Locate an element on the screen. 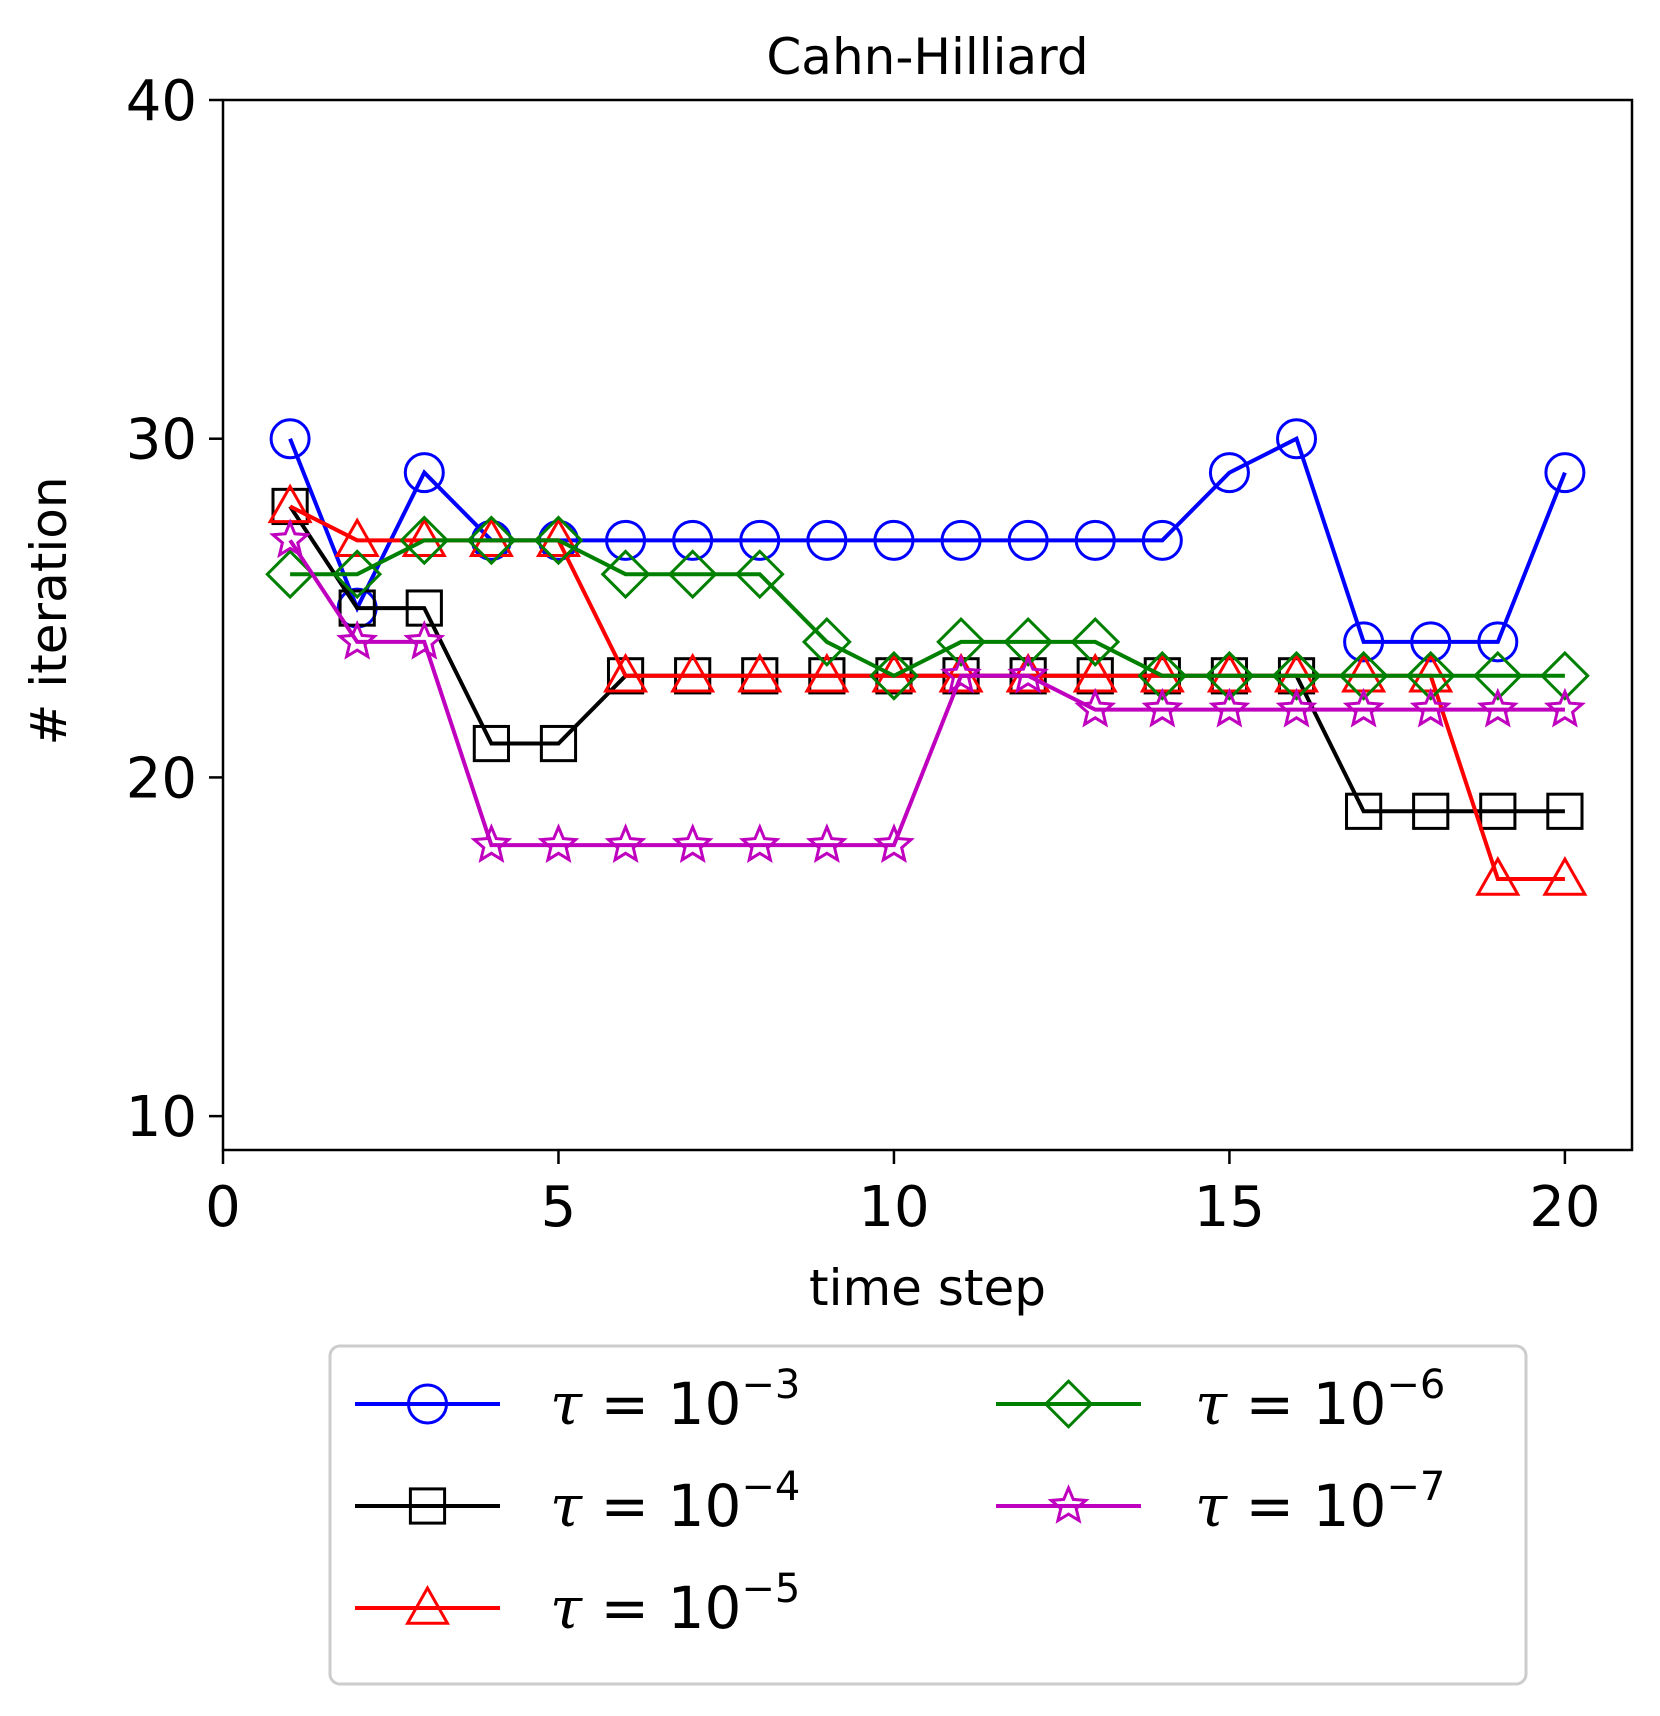  y-tick-label: 30 is located at coordinates (161, 440).